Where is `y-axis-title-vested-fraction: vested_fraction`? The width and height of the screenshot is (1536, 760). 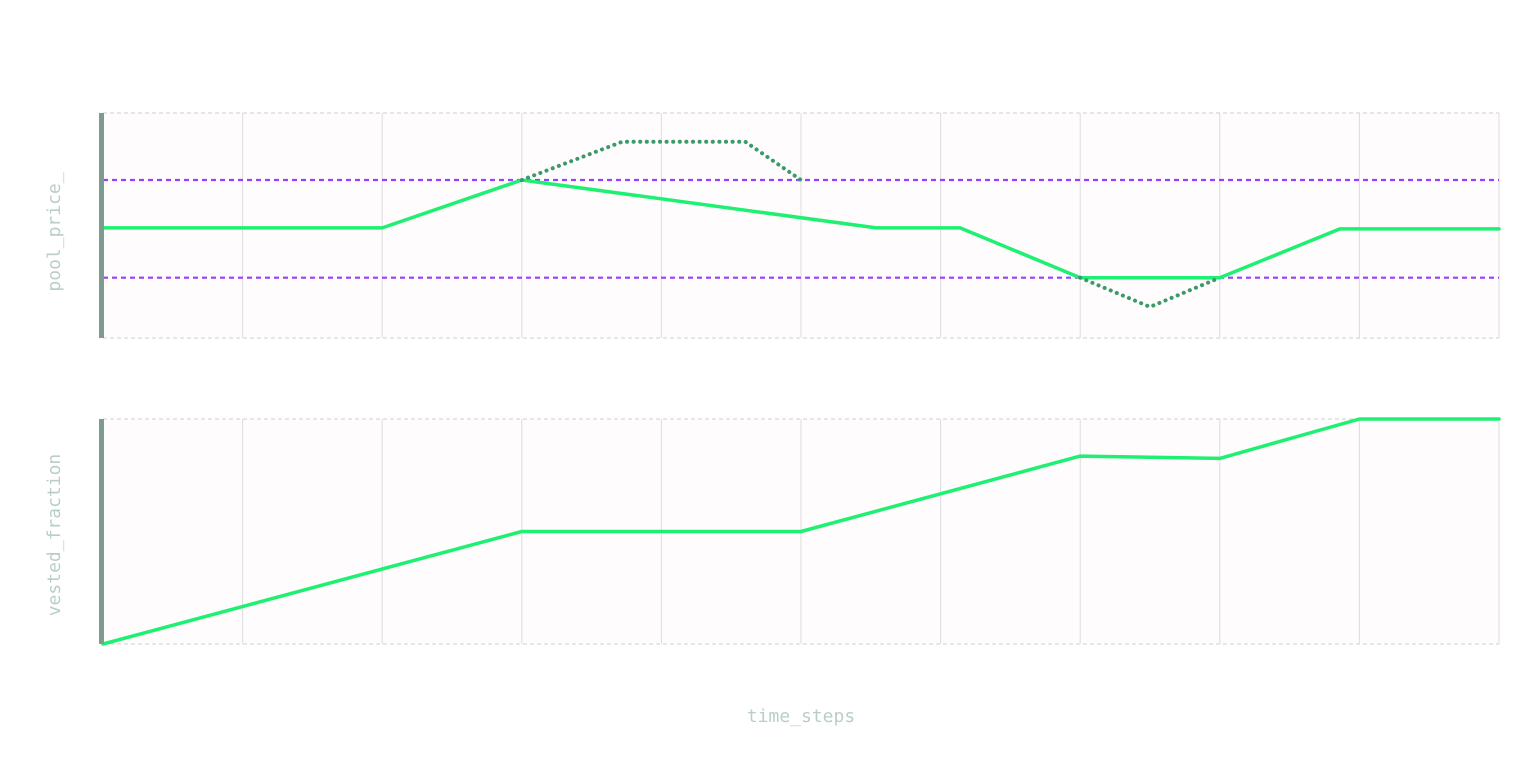
y-axis-title-vested-fraction: vested_fraction is located at coordinates (54, 535).